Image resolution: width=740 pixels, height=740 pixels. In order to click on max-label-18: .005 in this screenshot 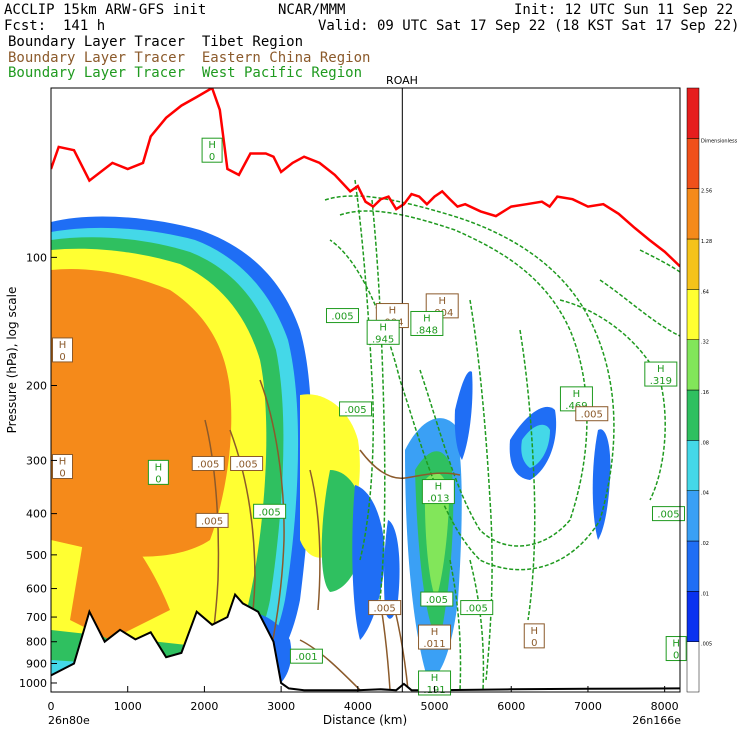, I will do `click(668, 514)`.